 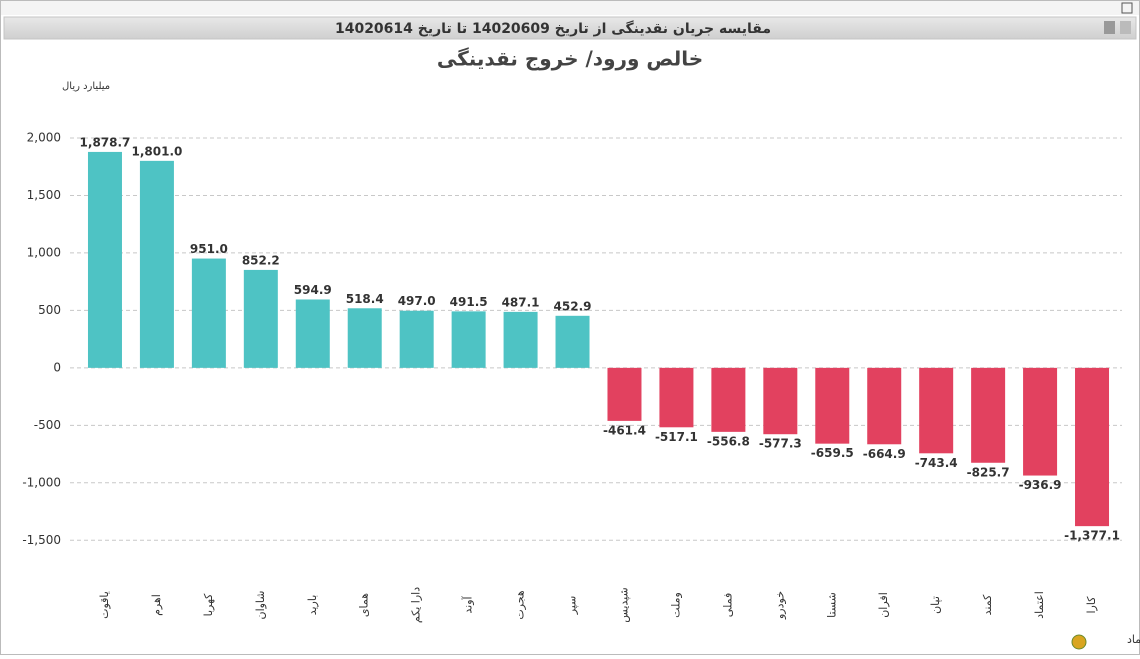 What do you see at coordinates (57, 367) in the screenshot?
I see `y-tick-label: 0` at bounding box center [57, 367].